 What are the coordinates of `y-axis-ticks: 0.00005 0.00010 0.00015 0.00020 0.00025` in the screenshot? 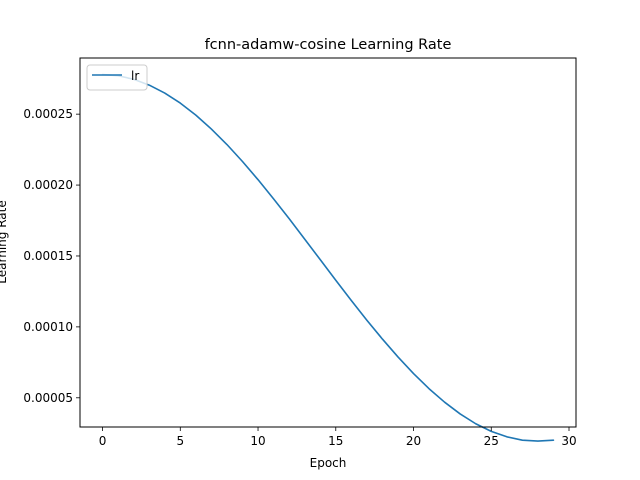 It's located at (51, 256).